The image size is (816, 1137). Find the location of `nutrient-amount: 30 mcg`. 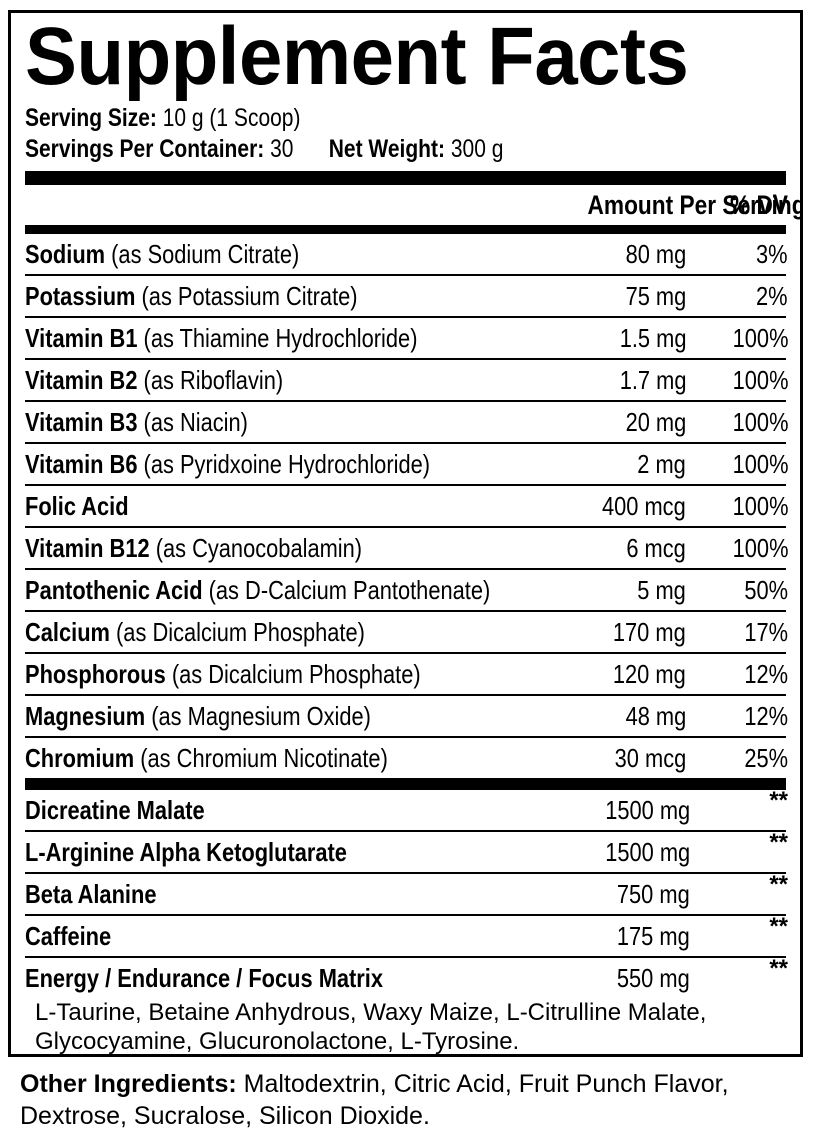

nutrient-amount: 30 mcg is located at coordinates (650, 757).